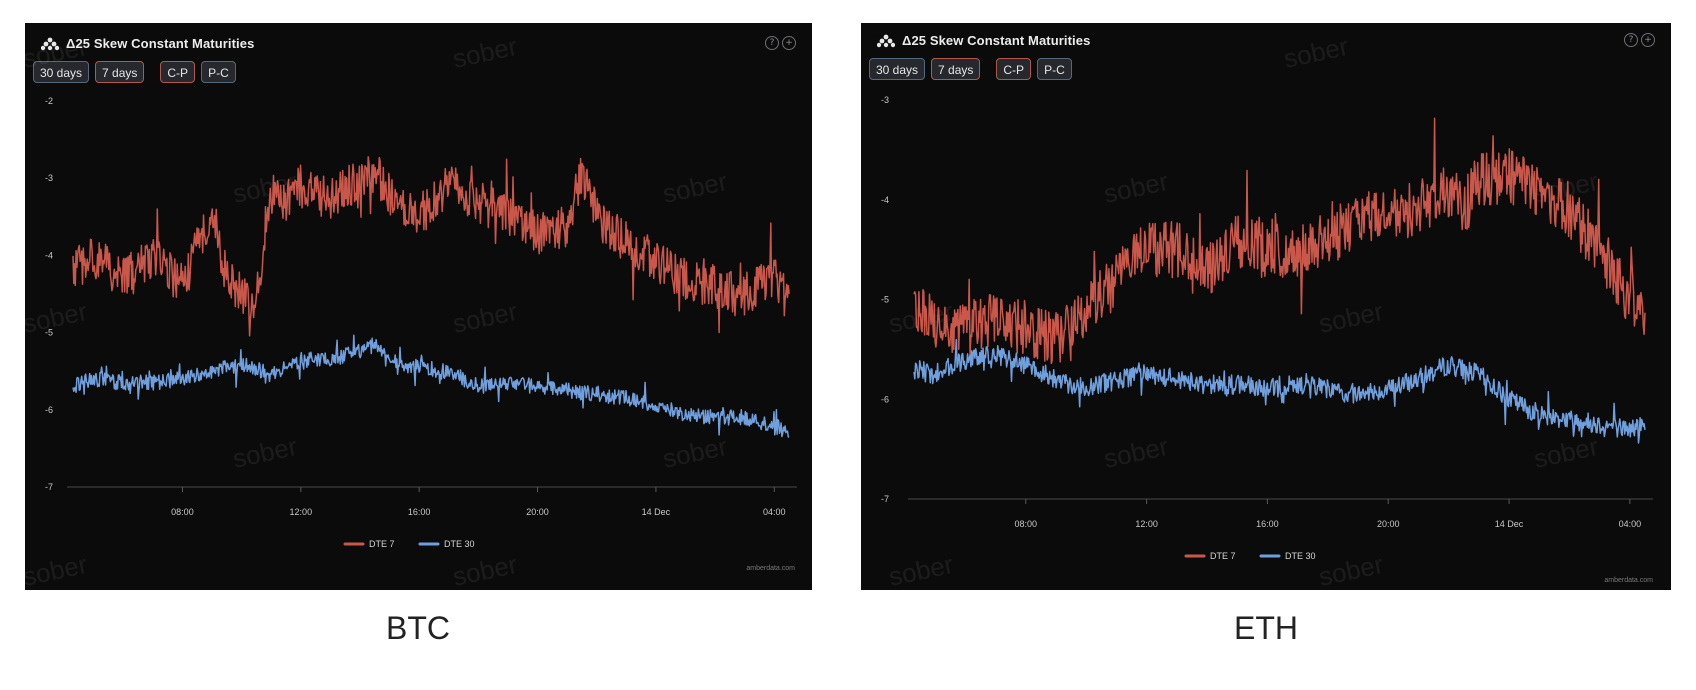 The height and width of the screenshot is (690, 1696). Describe the element at coordinates (1014, 69) in the screenshot. I see `eth-c-p-button: C-P` at that location.